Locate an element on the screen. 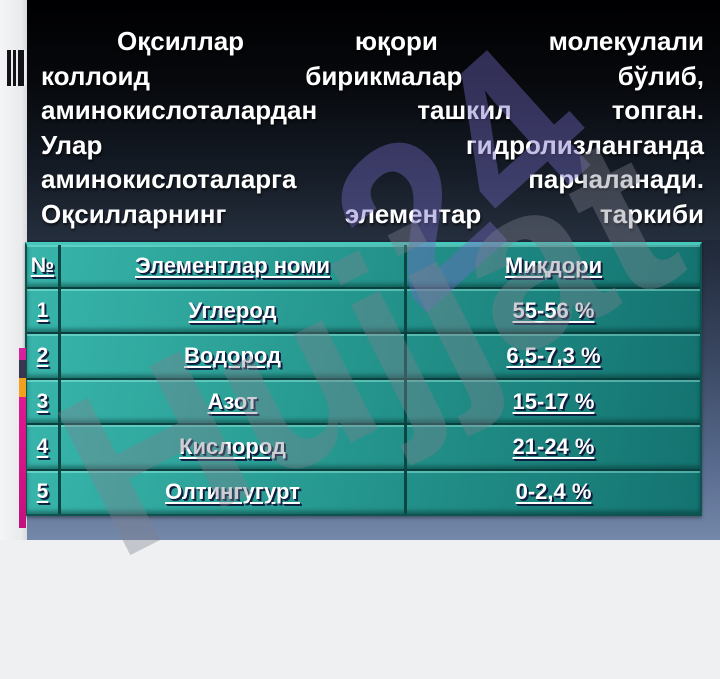 The height and width of the screenshot is (679, 720). header-amount: Миқдори is located at coordinates (552, 266).